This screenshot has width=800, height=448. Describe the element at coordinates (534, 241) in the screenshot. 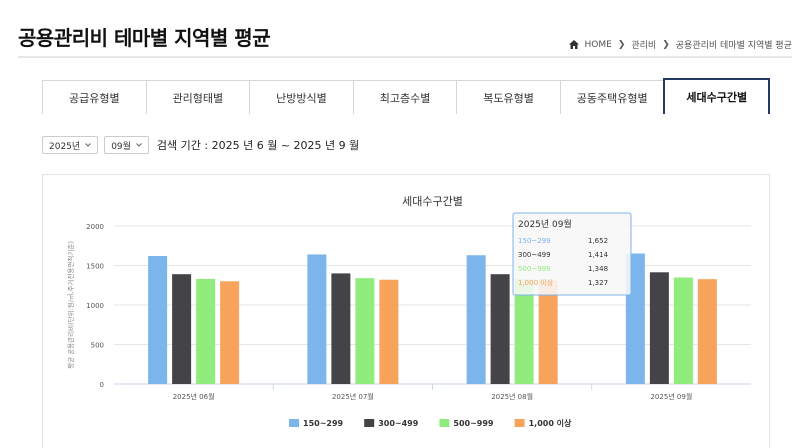

I see `tooltip-series-name: 150~299` at that location.